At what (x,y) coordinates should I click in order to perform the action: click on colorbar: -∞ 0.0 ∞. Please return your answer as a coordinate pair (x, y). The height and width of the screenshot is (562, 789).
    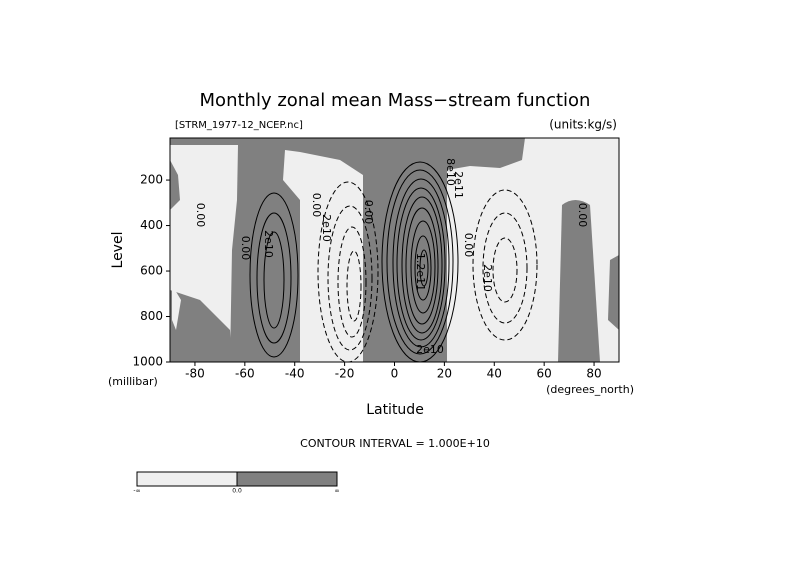
    Looking at the image, I should click on (236, 483).